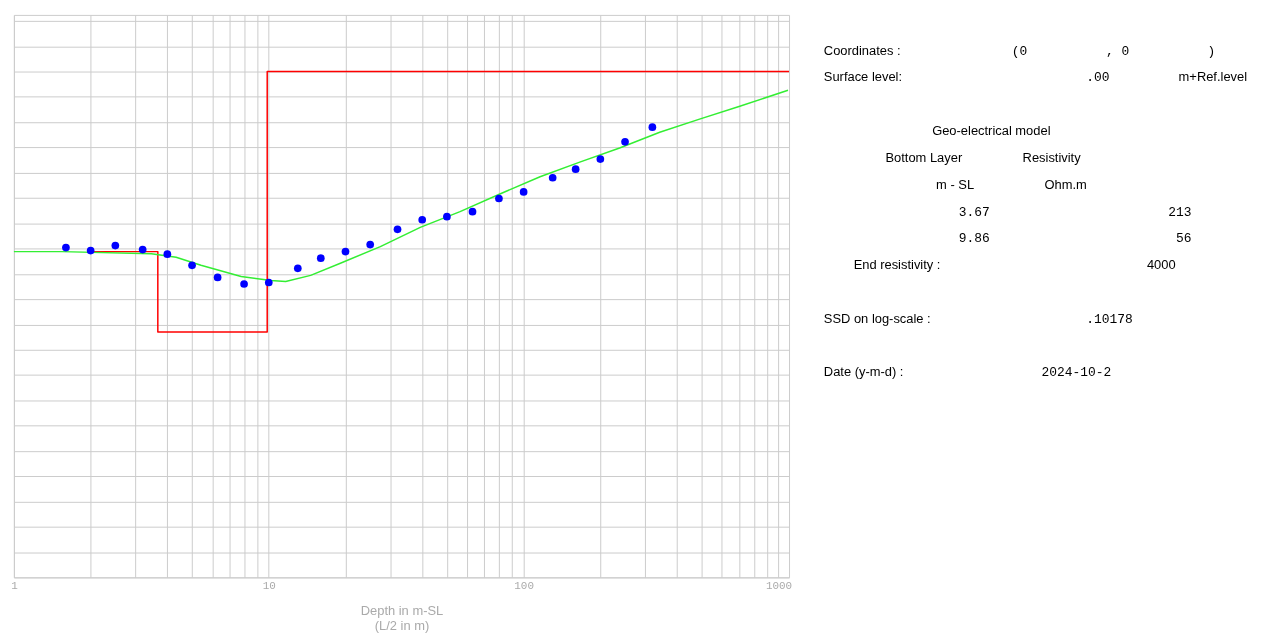  Describe the element at coordinates (1118, 51) in the screenshot. I see `text: , 0` at that location.